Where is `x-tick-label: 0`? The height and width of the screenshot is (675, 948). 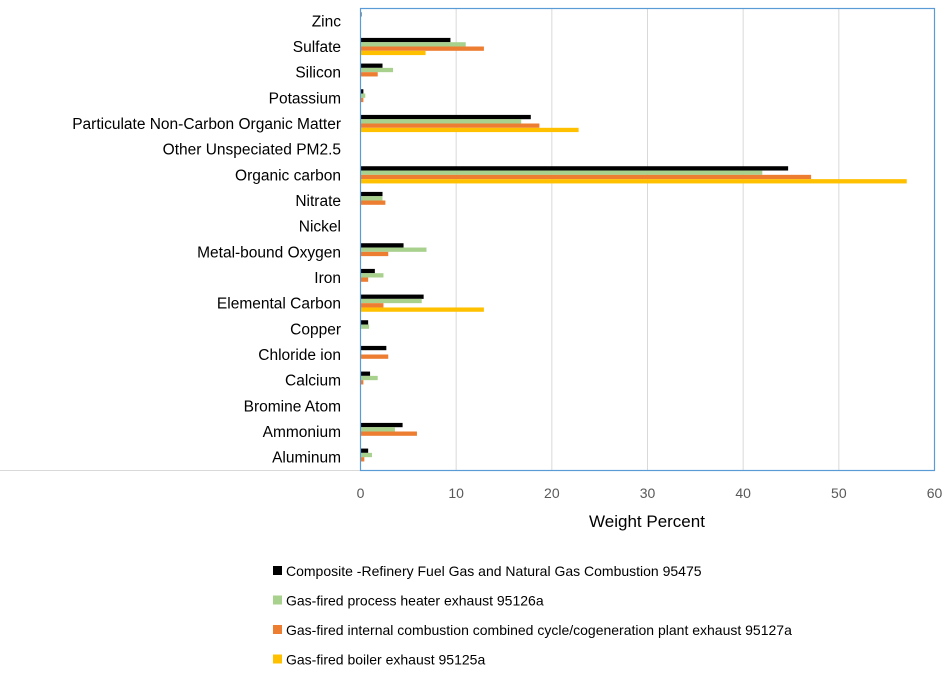 x-tick-label: 0 is located at coordinates (361, 493).